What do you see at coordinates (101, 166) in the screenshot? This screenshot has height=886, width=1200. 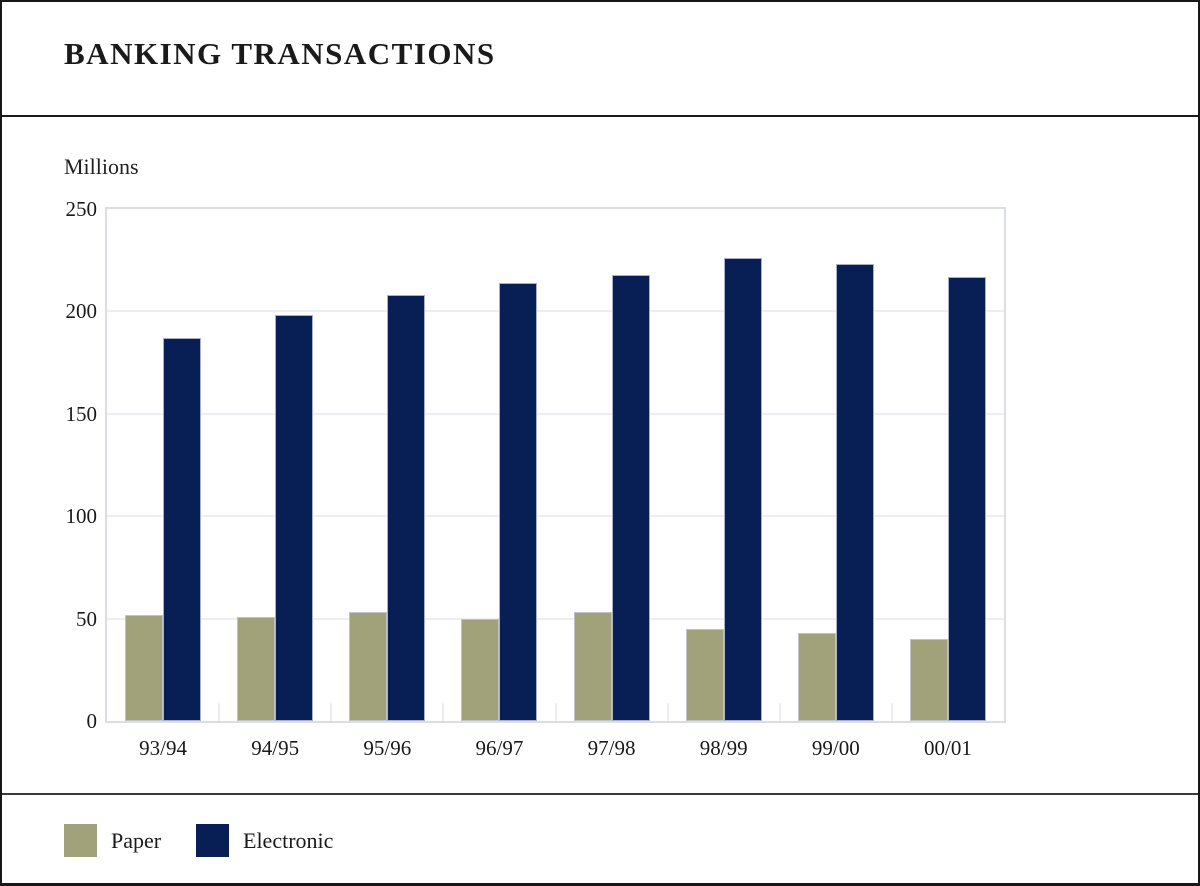 I see `y-axis-title: Millions` at bounding box center [101, 166].